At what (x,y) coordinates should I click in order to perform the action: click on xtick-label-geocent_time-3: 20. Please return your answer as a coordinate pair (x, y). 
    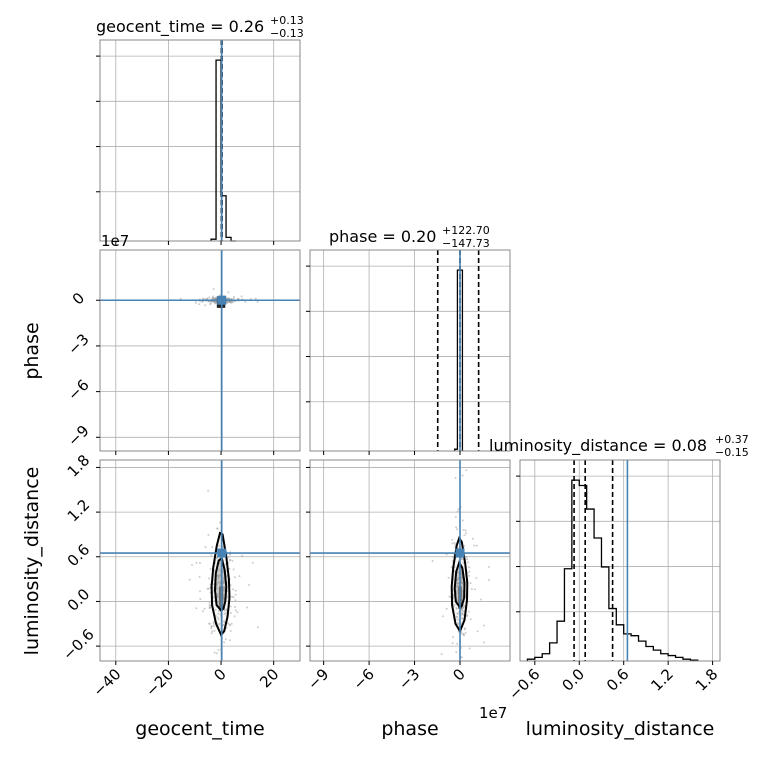
    Looking at the image, I should click on (269, 678).